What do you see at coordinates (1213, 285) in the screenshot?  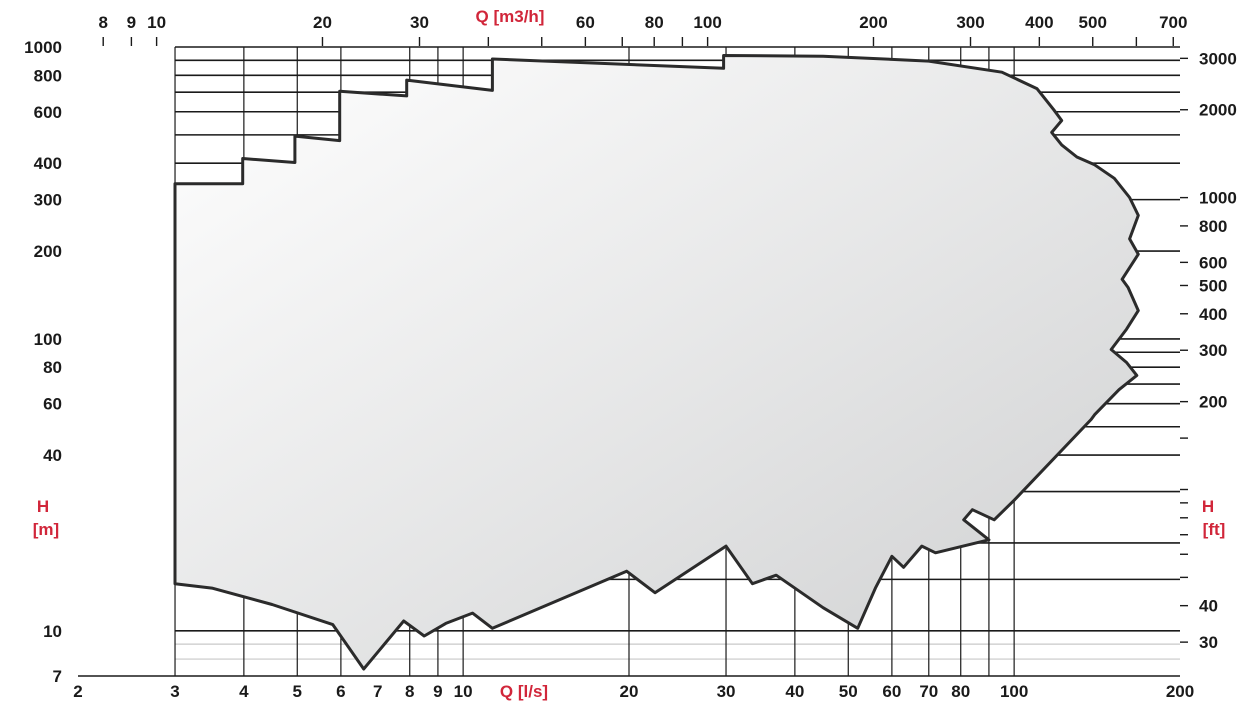 I see `y-tick-label-right: 500` at bounding box center [1213, 285].